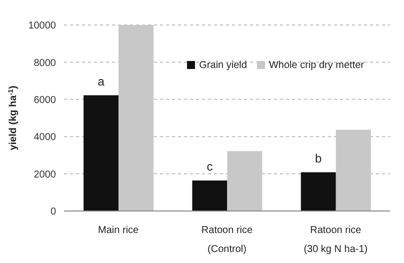  Describe the element at coordinates (336, 240) in the screenshot. I see `x-tick-label: Ratoon rice (30 kg N ha-1)` at that location.